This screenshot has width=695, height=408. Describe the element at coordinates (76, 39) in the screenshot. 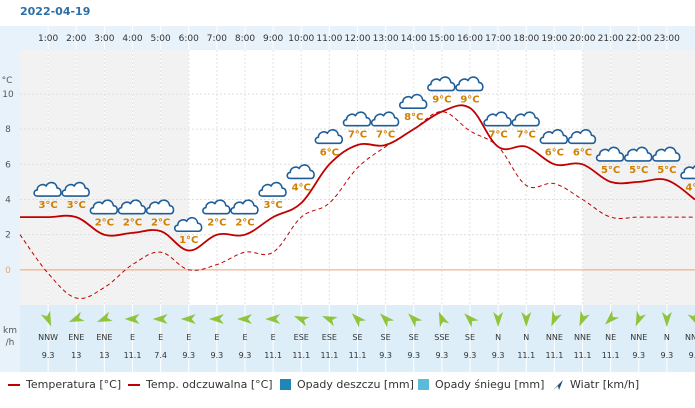

I see `hour-label: 2:00` at that location.